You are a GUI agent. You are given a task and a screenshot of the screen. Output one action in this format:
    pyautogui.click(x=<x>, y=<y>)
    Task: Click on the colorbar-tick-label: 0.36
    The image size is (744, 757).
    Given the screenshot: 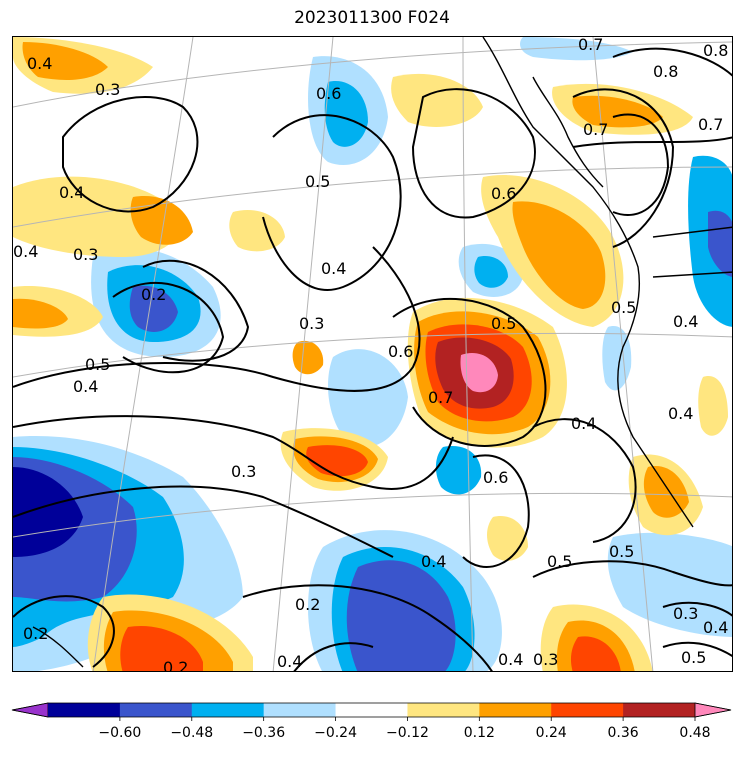 What is the action you would take?
    pyautogui.click(x=623, y=733)
    